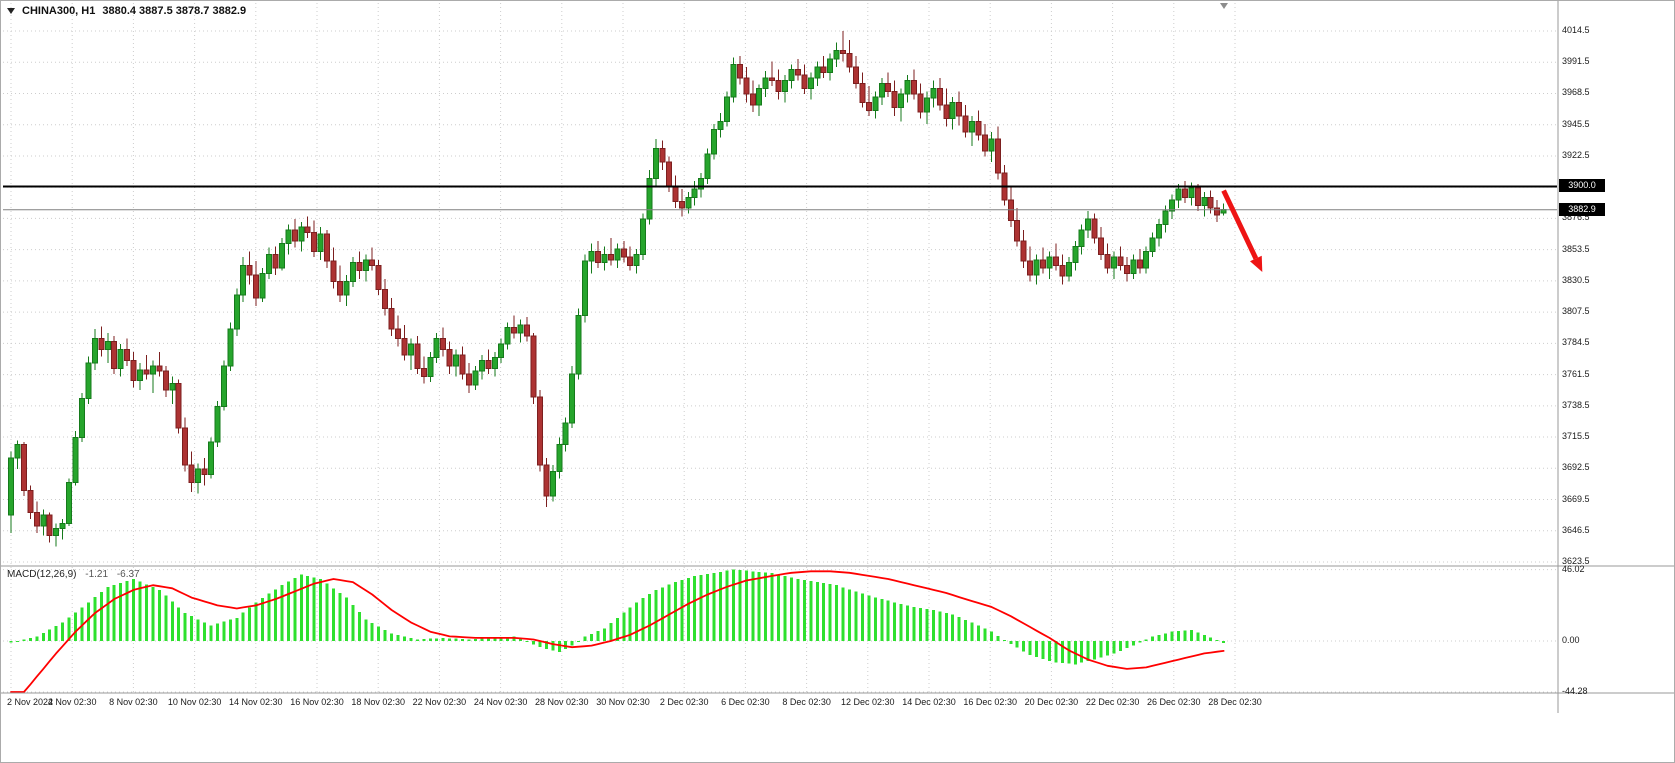  Describe the element at coordinates (617, 617) in the screenshot. I see `macd-histogram` at that location.